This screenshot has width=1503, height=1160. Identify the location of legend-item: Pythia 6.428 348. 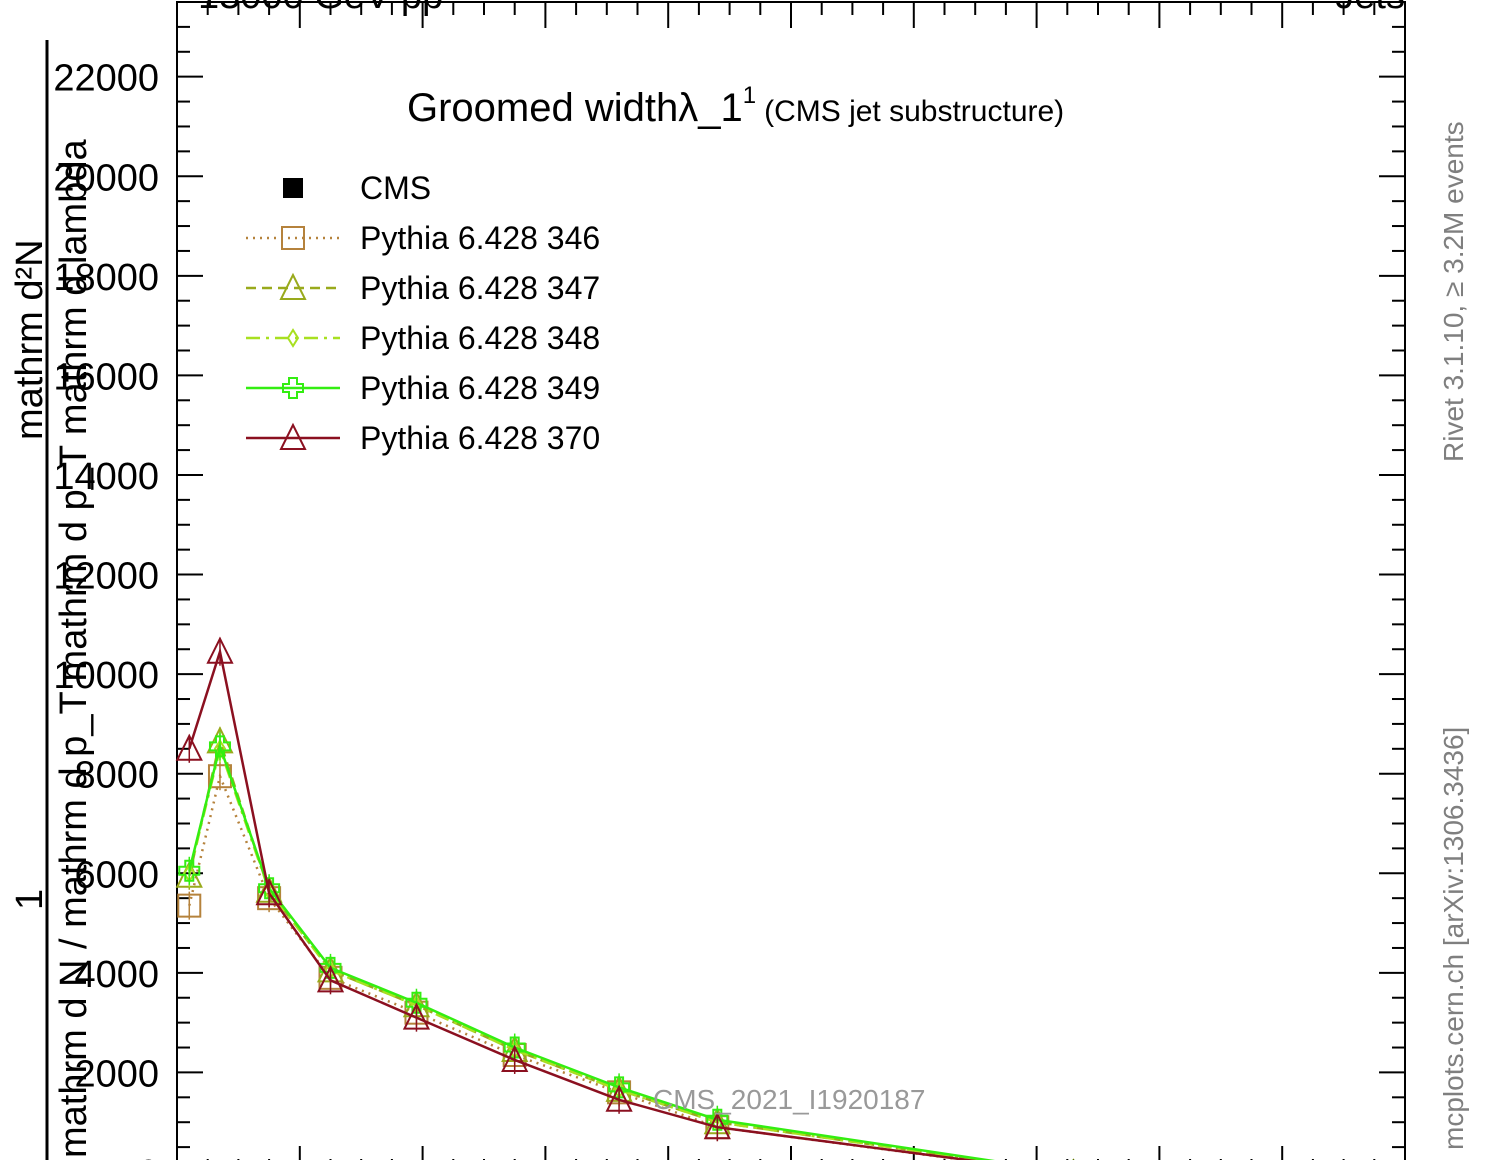
(423, 338).